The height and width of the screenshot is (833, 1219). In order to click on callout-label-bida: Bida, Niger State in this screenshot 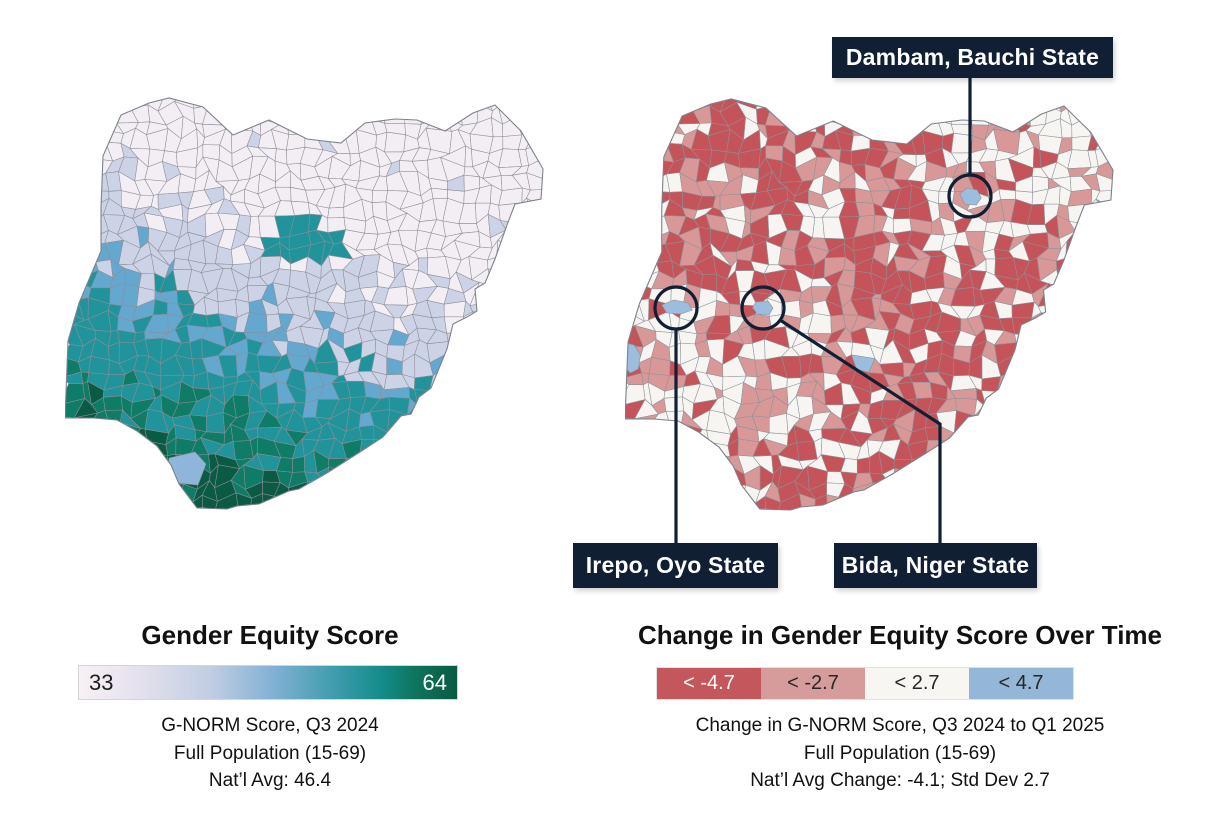, I will do `click(935, 565)`.